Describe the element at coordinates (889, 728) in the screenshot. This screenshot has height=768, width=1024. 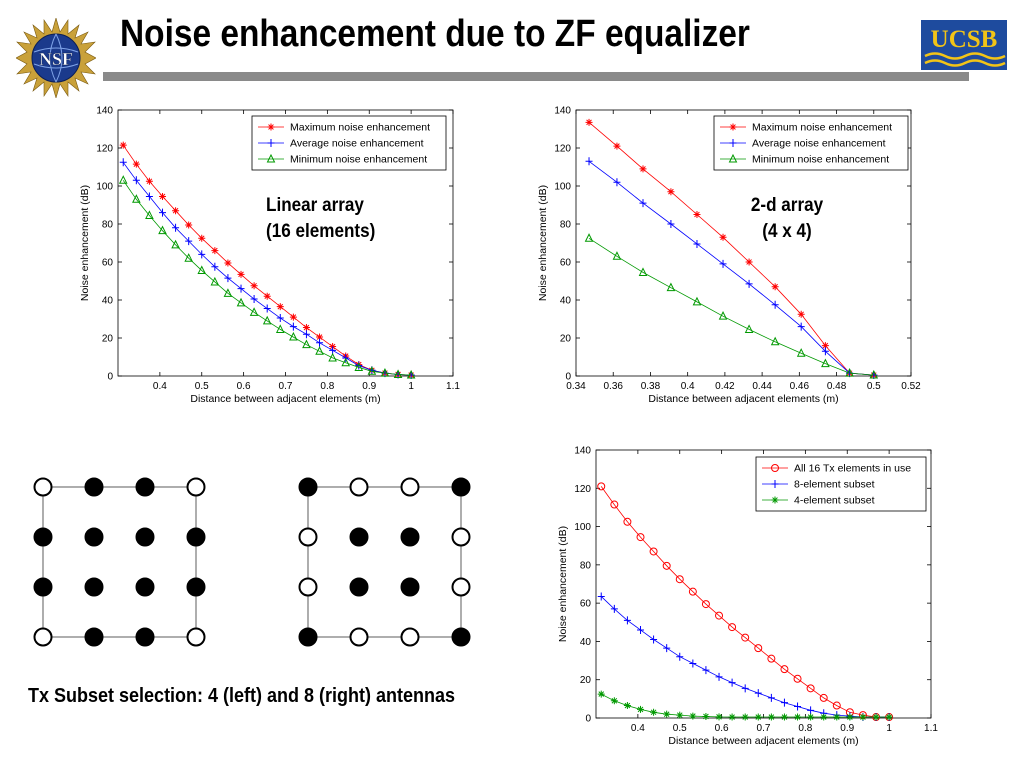
I see `x-tick-label: 1` at that location.